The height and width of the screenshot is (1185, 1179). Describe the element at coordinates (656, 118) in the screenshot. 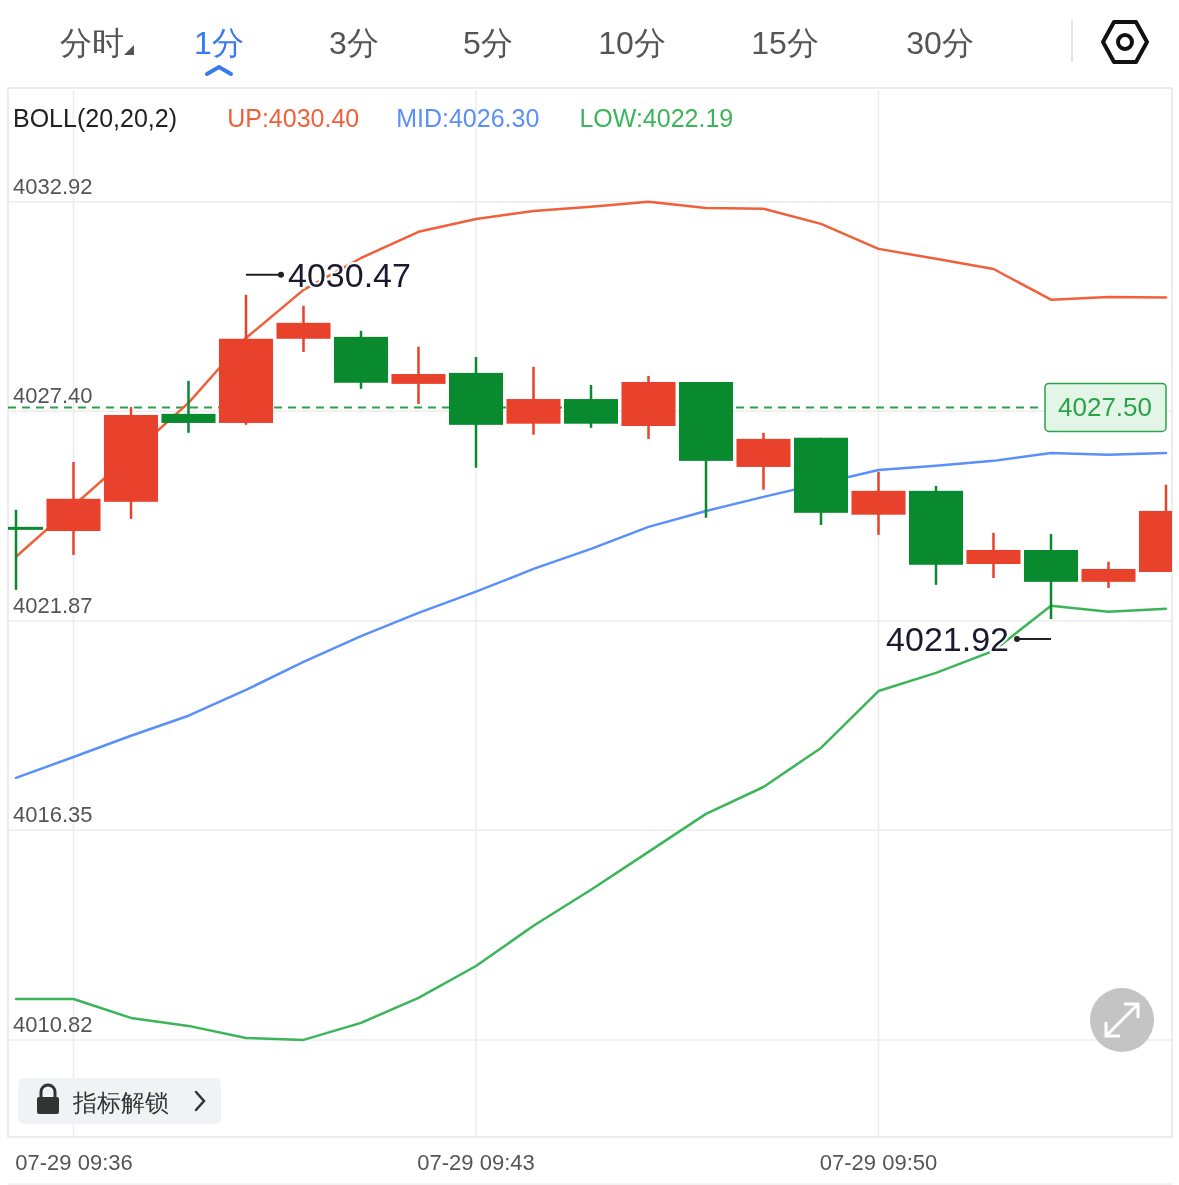

I see `text: LOW:4022.19` at that location.